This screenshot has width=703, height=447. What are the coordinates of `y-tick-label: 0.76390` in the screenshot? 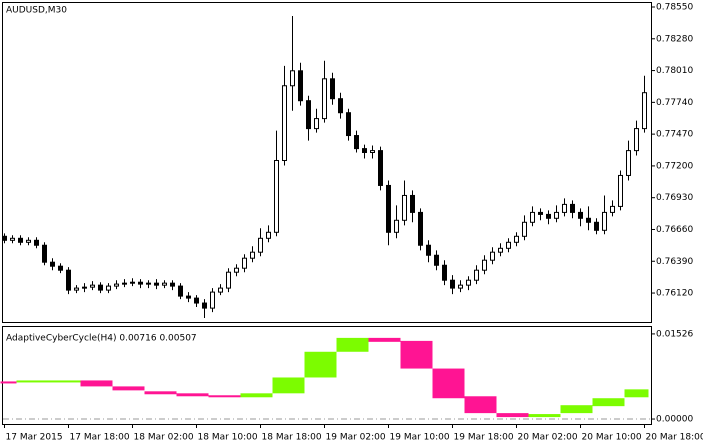 It's located at (674, 262).